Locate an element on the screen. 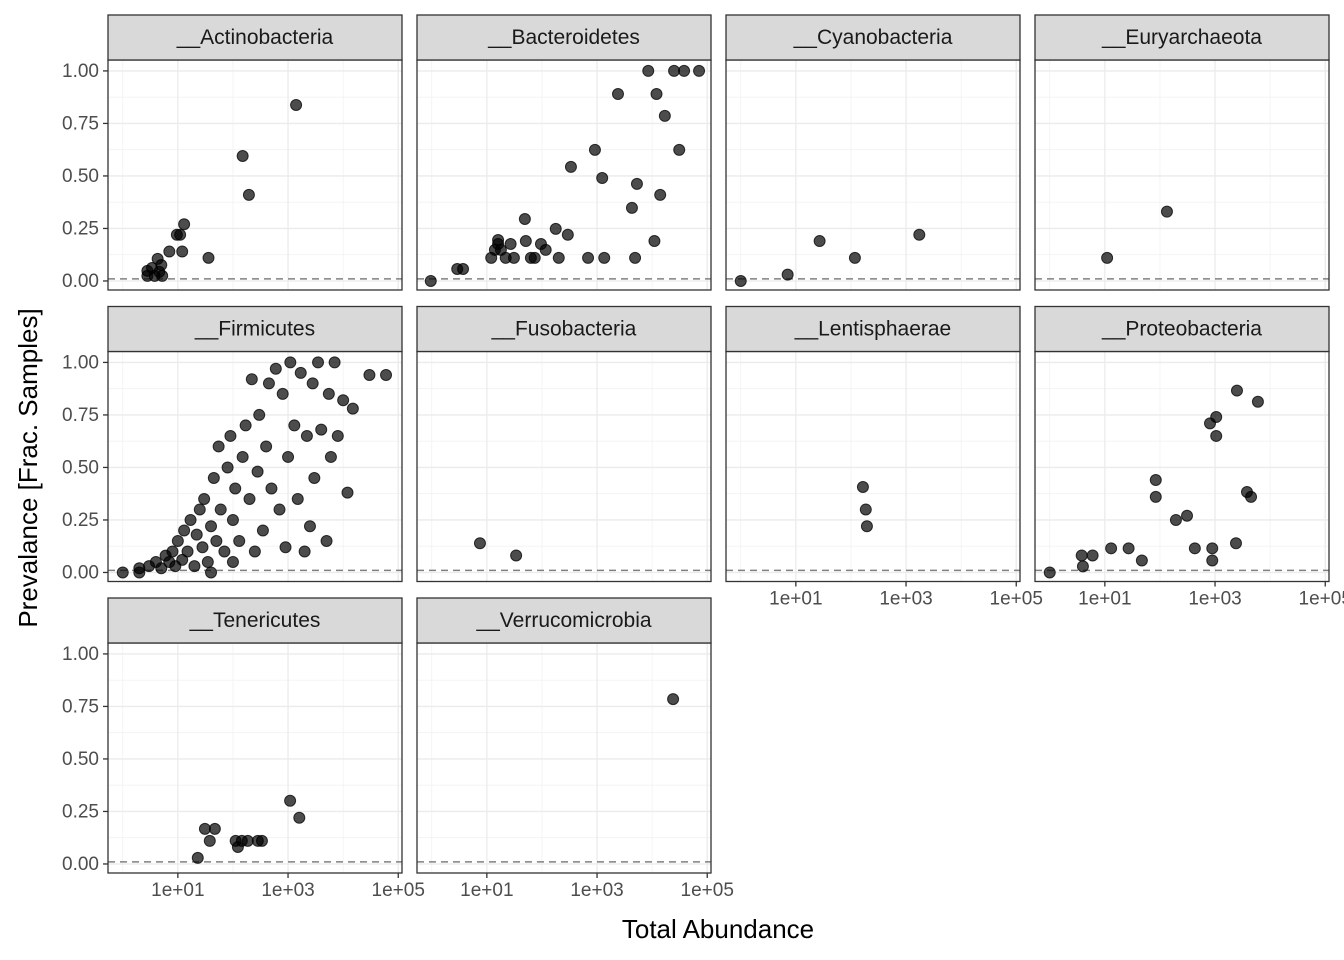 The height and width of the screenshot is (960, 1344). strip-label: __Verrucomicrobia is located at coordinates (563, 620).